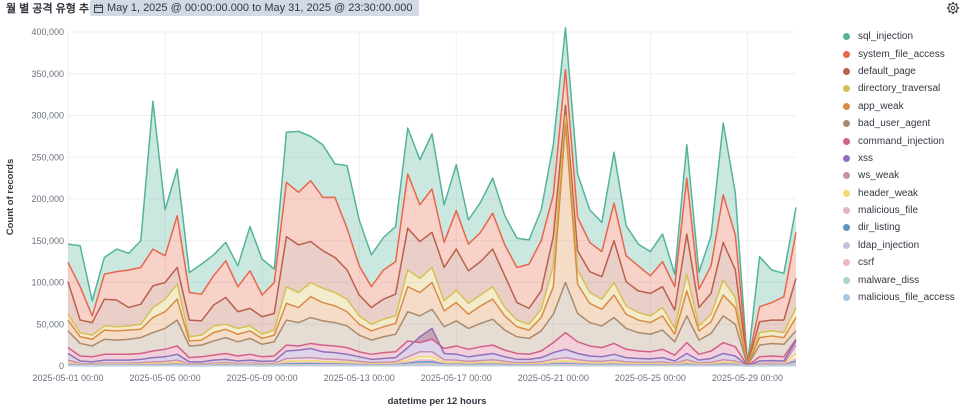 Image resolution: width=962 pixels, height=409 pixels. What do you see at coordinates (888, 193) in the screenshot?
I see `legend-label: header_weak` at bounding box center [888, 193].